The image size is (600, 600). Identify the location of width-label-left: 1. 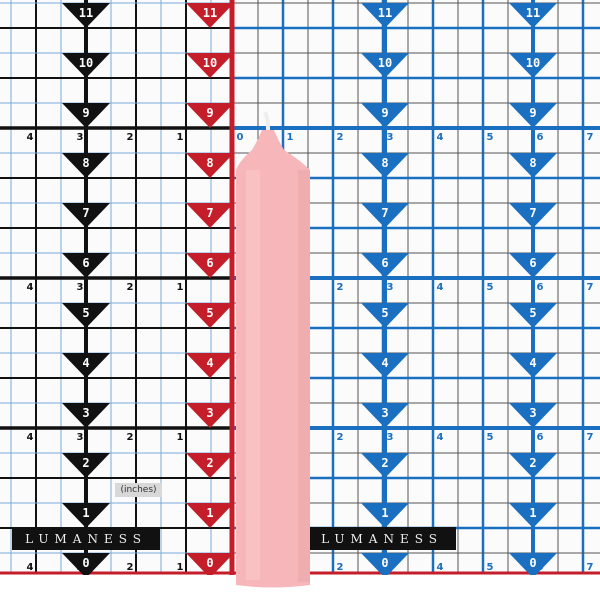
(180, 437).